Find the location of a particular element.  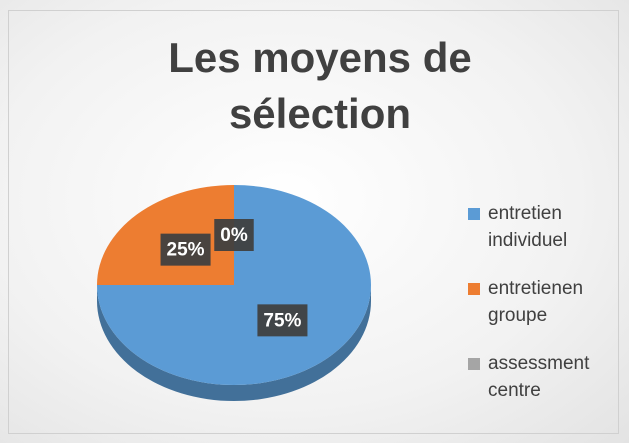

data-label-text: 0% is located at coordinates (234, 235).